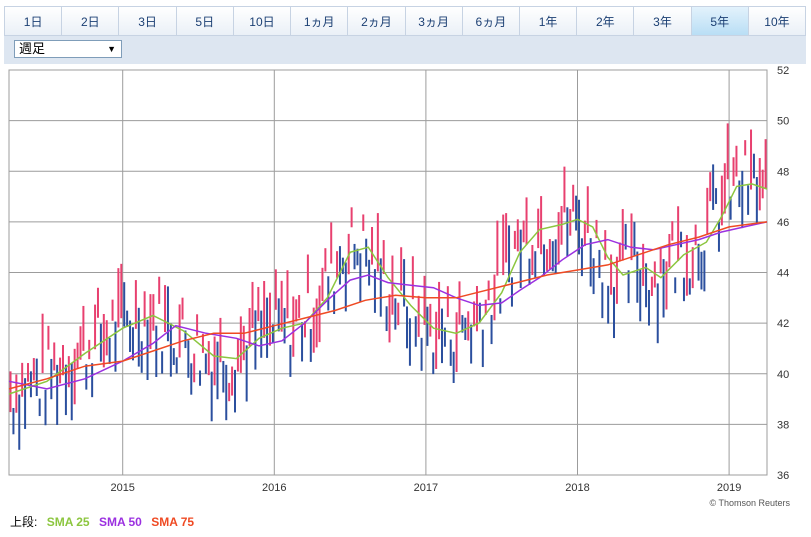 The height and width of the screenshot is (537, 811). What do you see at coordinates (783, 476) in the screenshot?
I see `y-tick-label: 36` at bounding box center [783, 476].